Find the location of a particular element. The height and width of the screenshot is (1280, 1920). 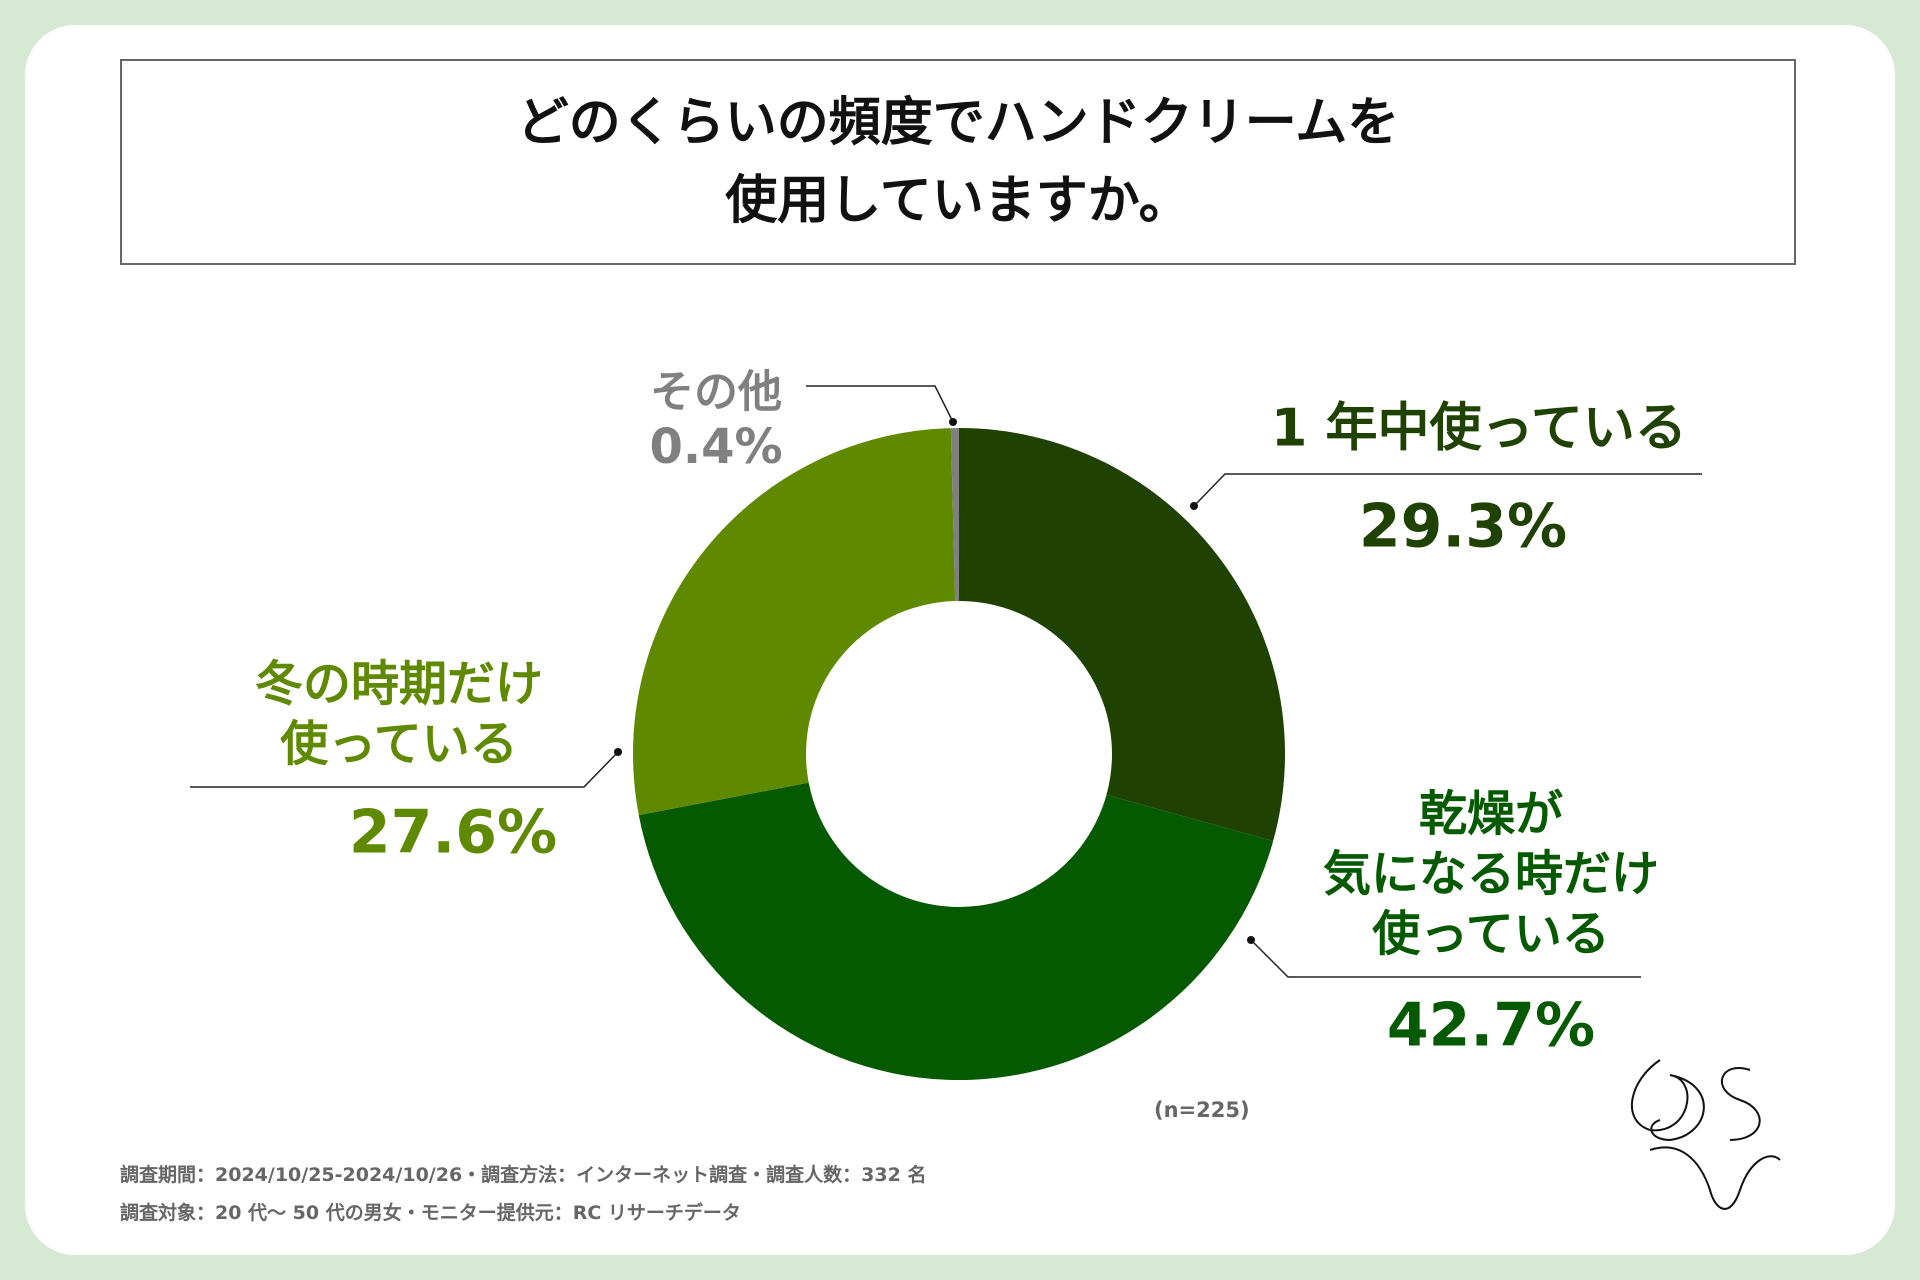

slice-label: 乾燥が 気になる時だけ 使っている is located at coordinates (1491, 874).